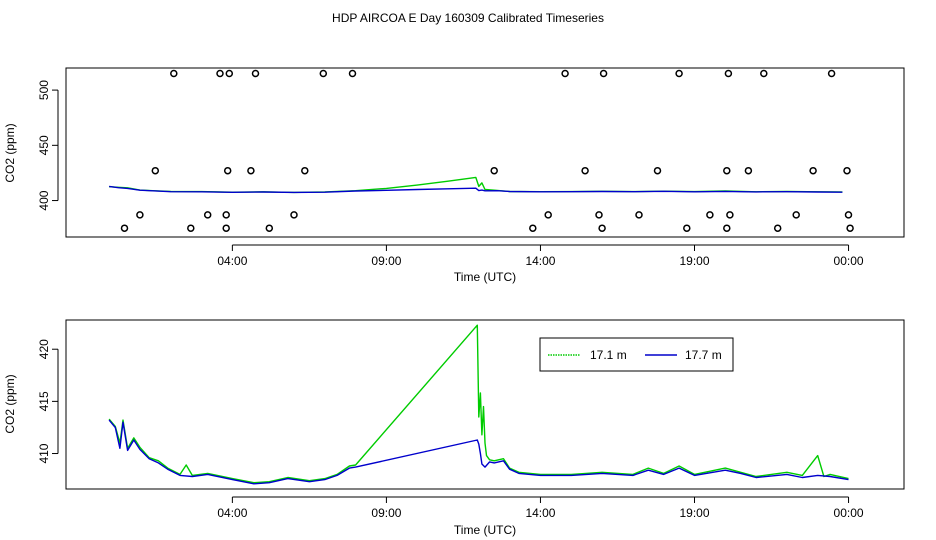 Image resolution: width=936 pixels, height=540 pixels. I want to click on top-x-tick-label: 00:00, so click(849, 261).